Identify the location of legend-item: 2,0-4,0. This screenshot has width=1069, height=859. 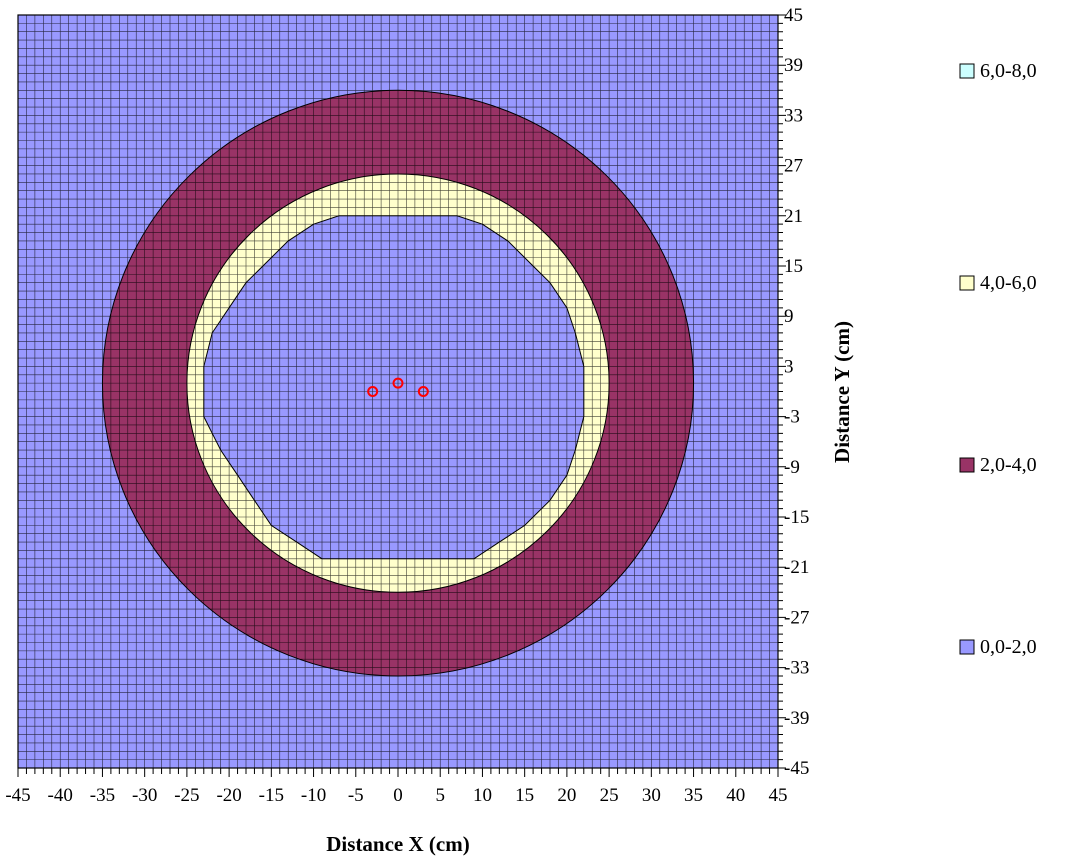
(998, 465).